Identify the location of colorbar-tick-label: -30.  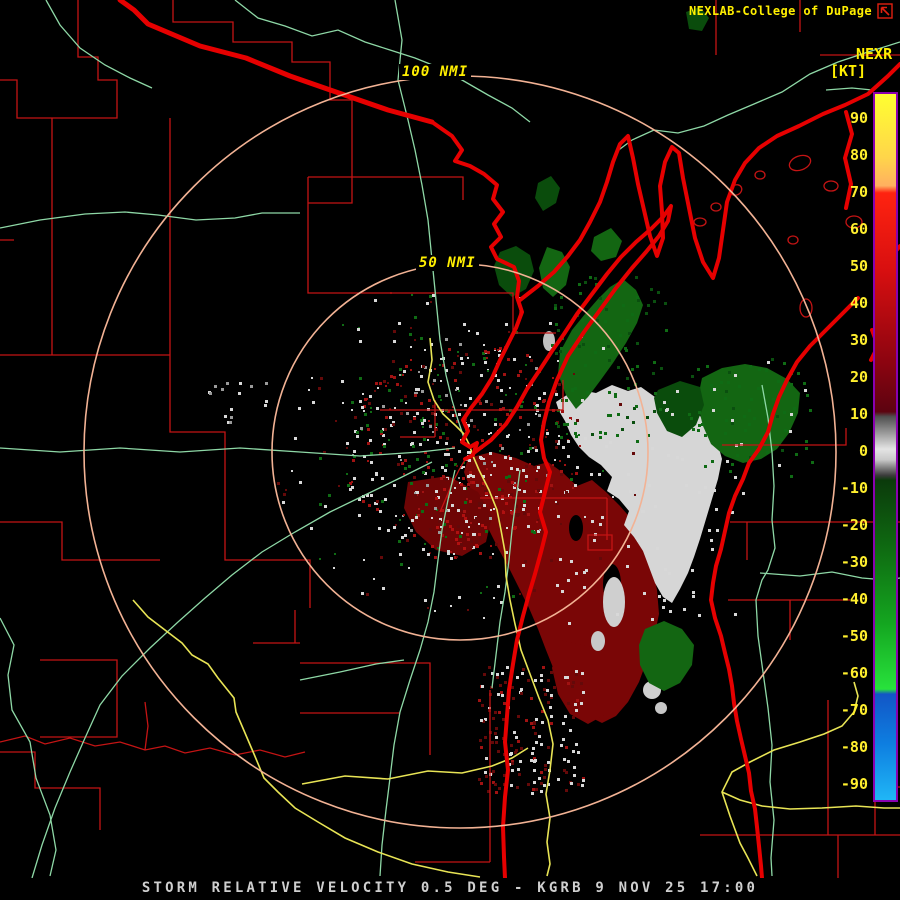
(854, 562).